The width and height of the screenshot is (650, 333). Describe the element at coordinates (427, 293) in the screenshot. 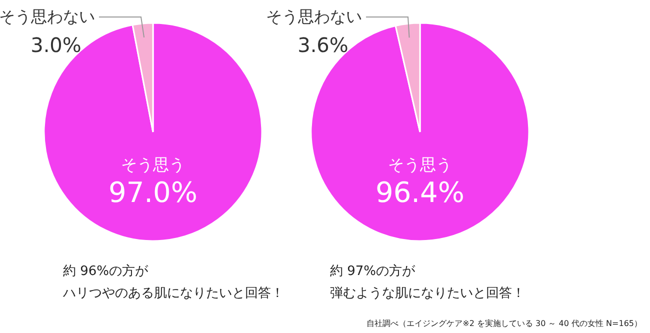

I see `text: 弾むような肌になりたいと回答！` at that location.